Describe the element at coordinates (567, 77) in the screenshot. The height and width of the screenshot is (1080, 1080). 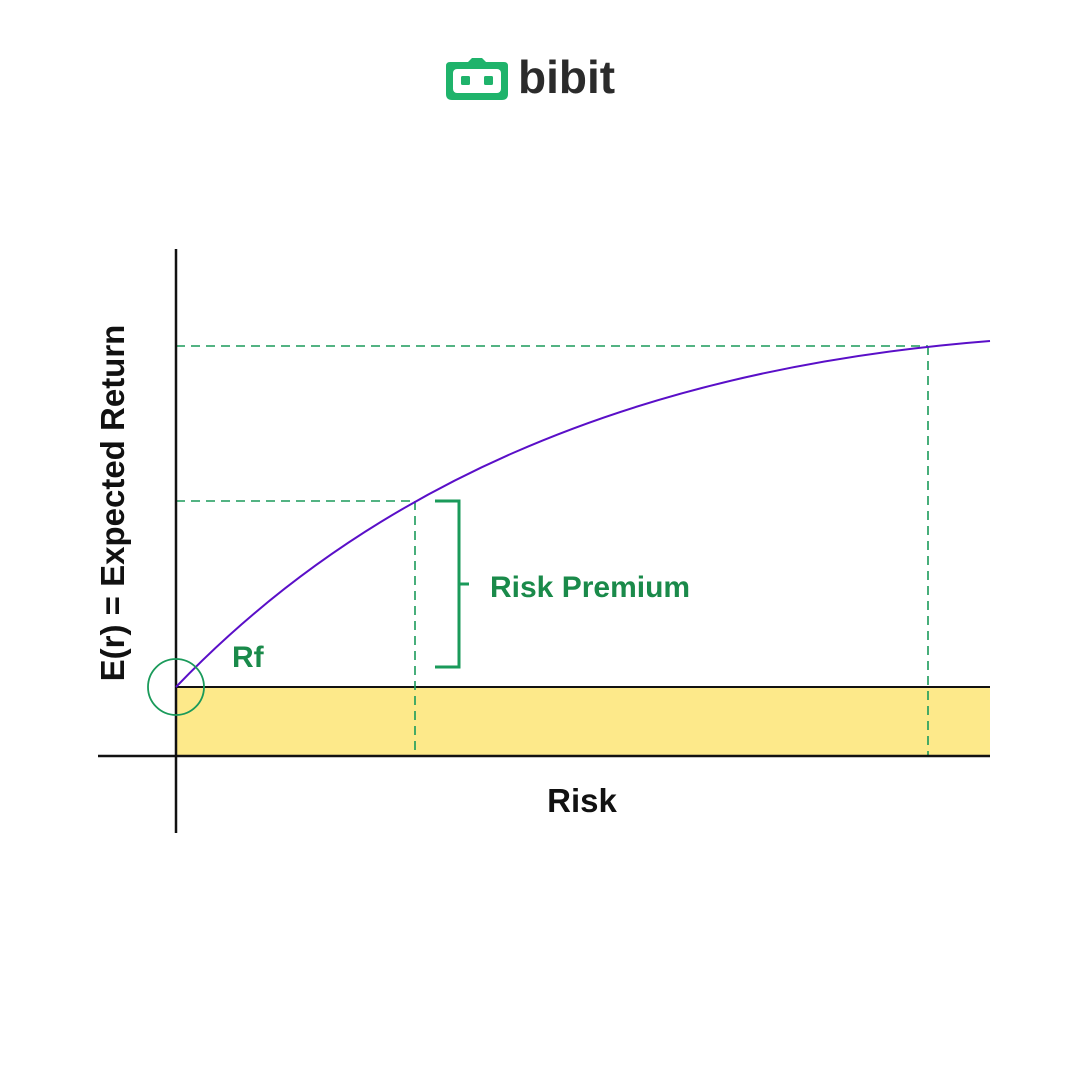
I see `brand-name: bibit` at that location.